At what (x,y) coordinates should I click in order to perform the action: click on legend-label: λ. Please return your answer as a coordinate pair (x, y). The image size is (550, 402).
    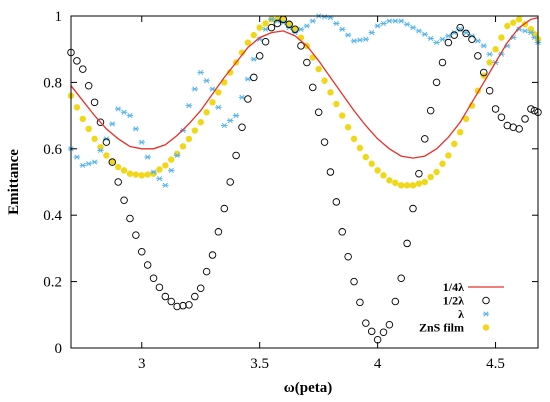
    Looking at the image, I should click on (461, 314).